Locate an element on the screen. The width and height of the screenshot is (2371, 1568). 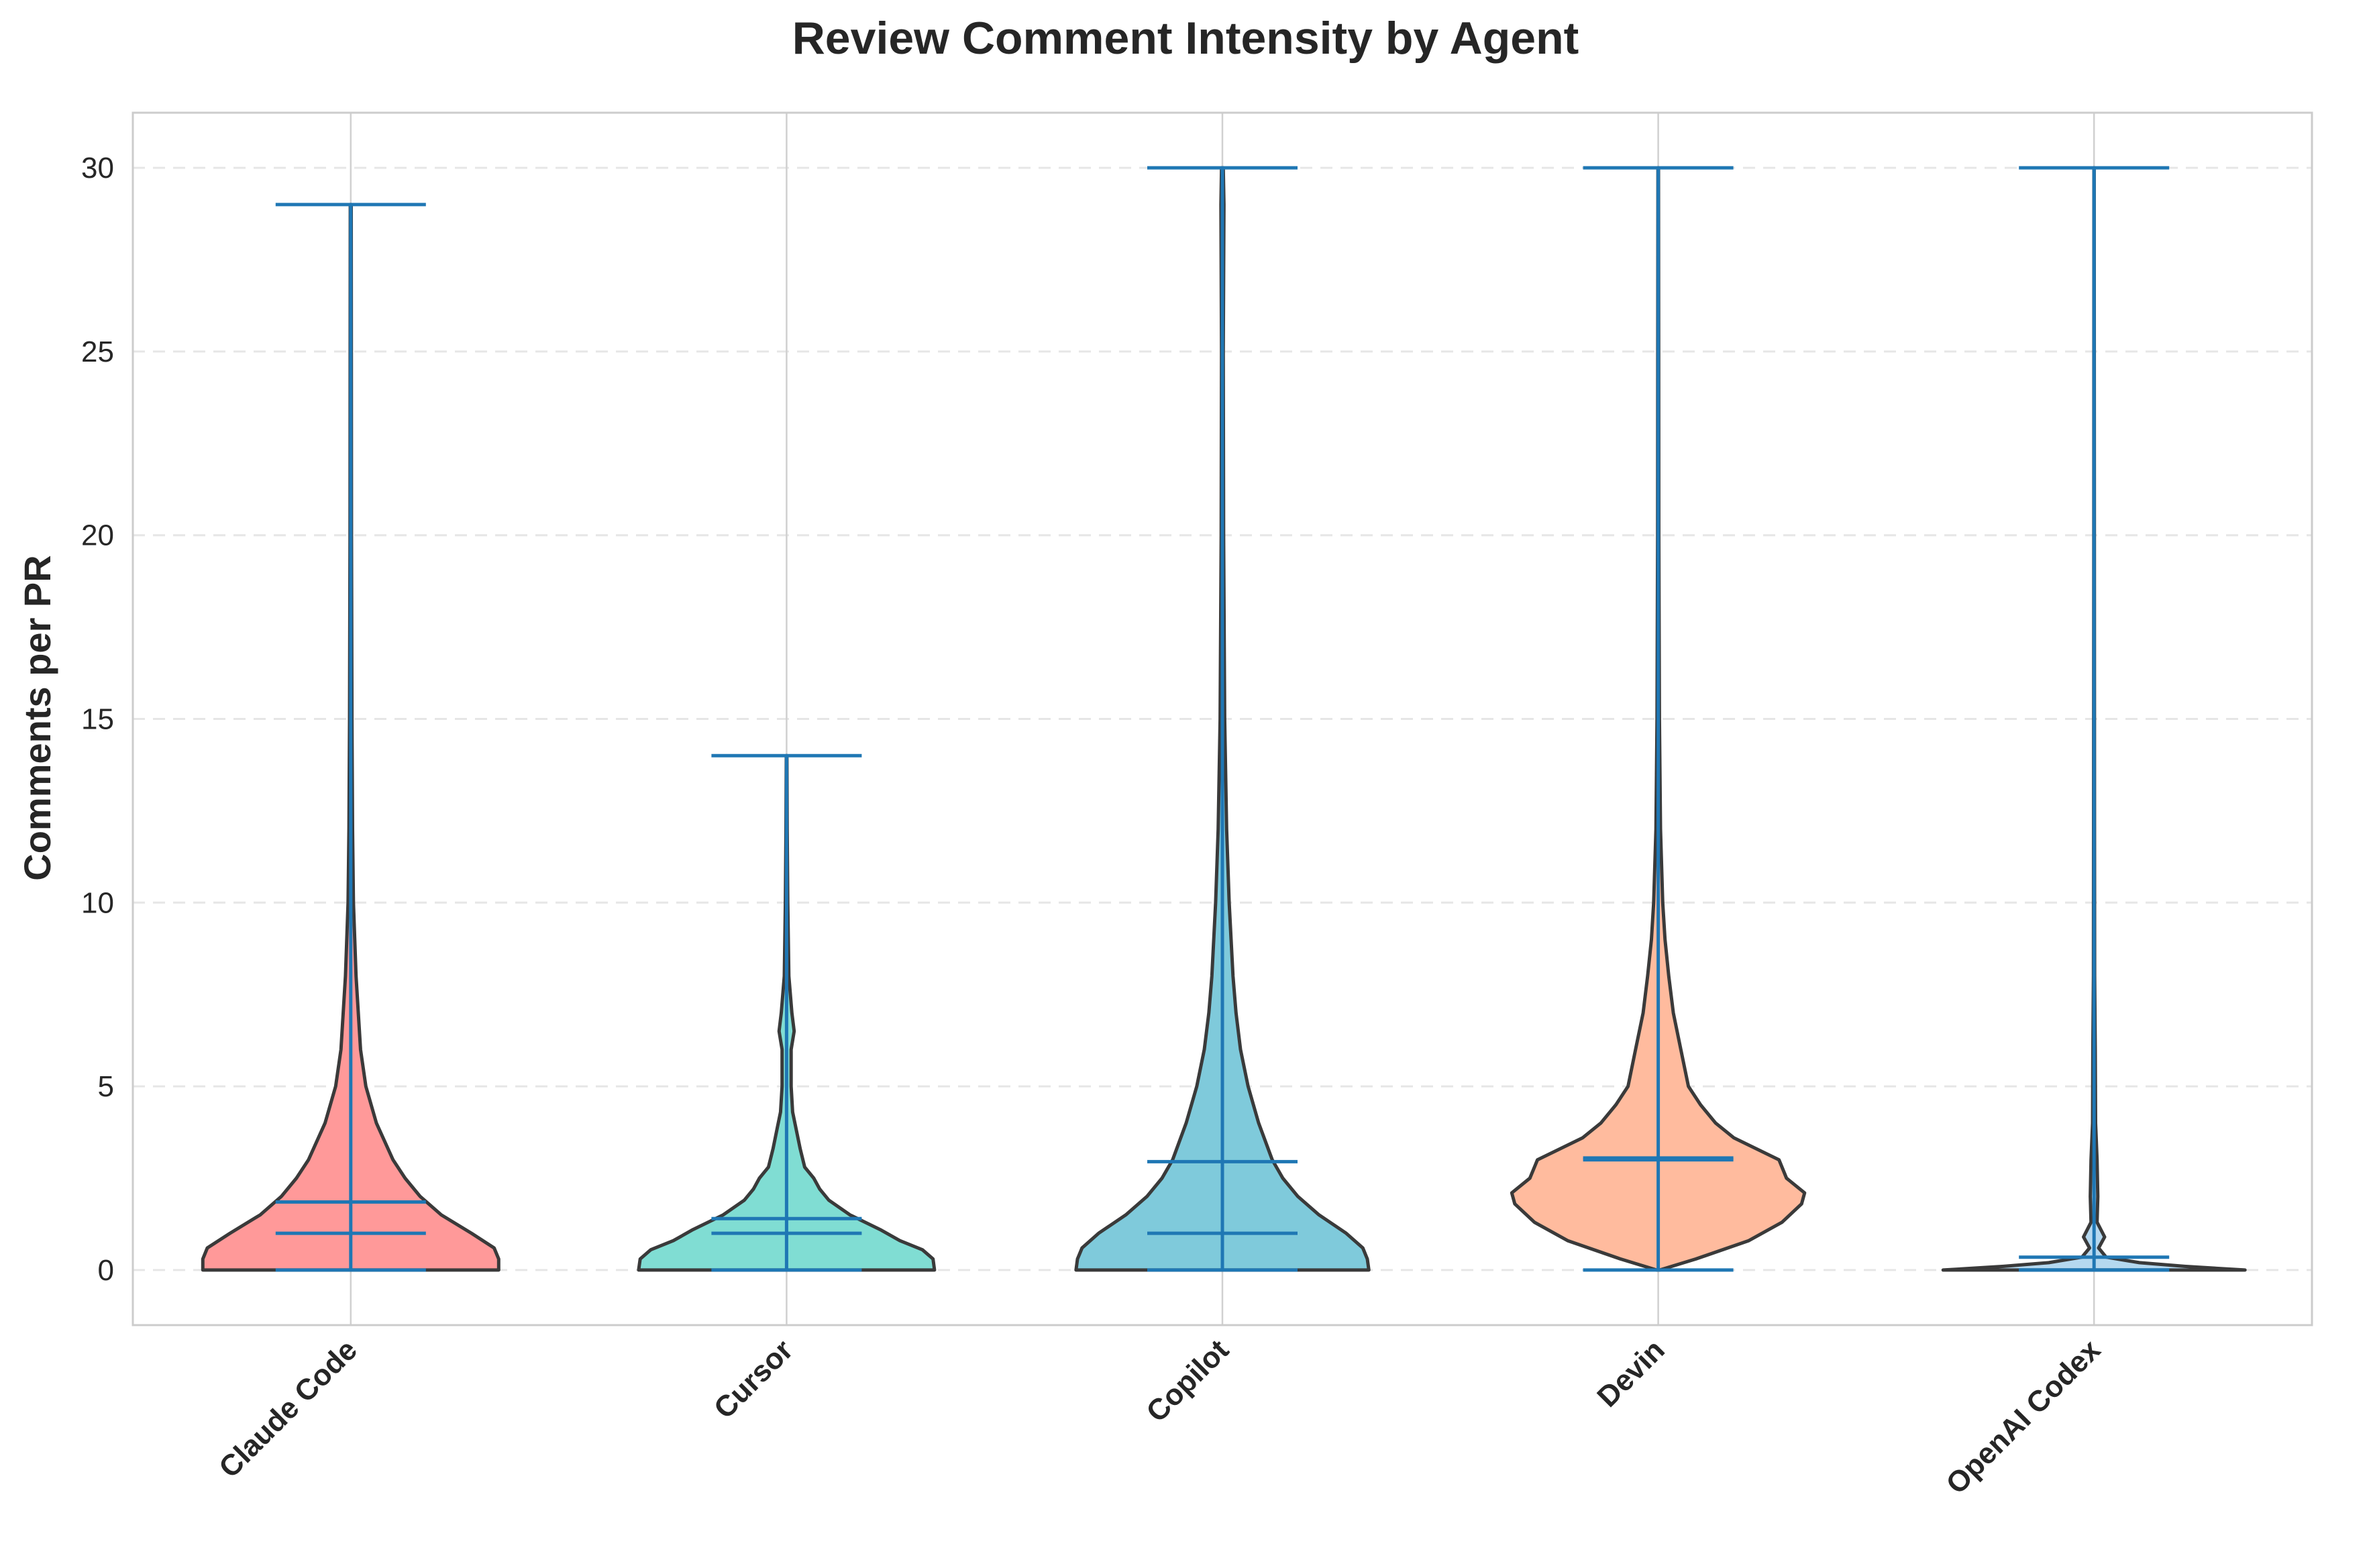
x-tick-label: Claude Code is located at coordinates (288, 1408).